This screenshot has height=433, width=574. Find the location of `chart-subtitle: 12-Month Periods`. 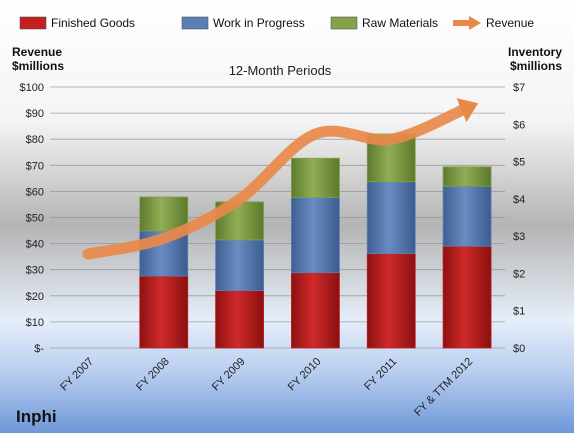

chart-subtitle: 12-Month Periods is located at coordinates (280, 70).